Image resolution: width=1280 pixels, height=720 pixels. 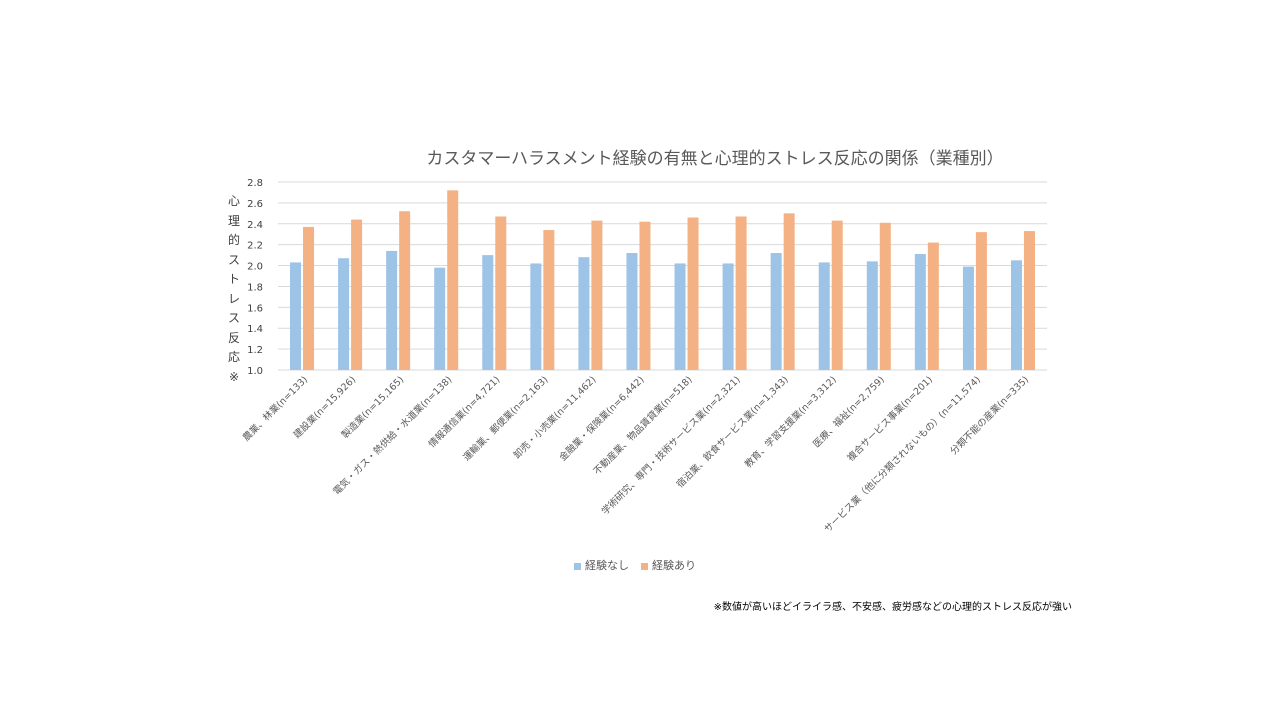 I want to click on legend-label: 経験あり, so click(x=674, y=565).